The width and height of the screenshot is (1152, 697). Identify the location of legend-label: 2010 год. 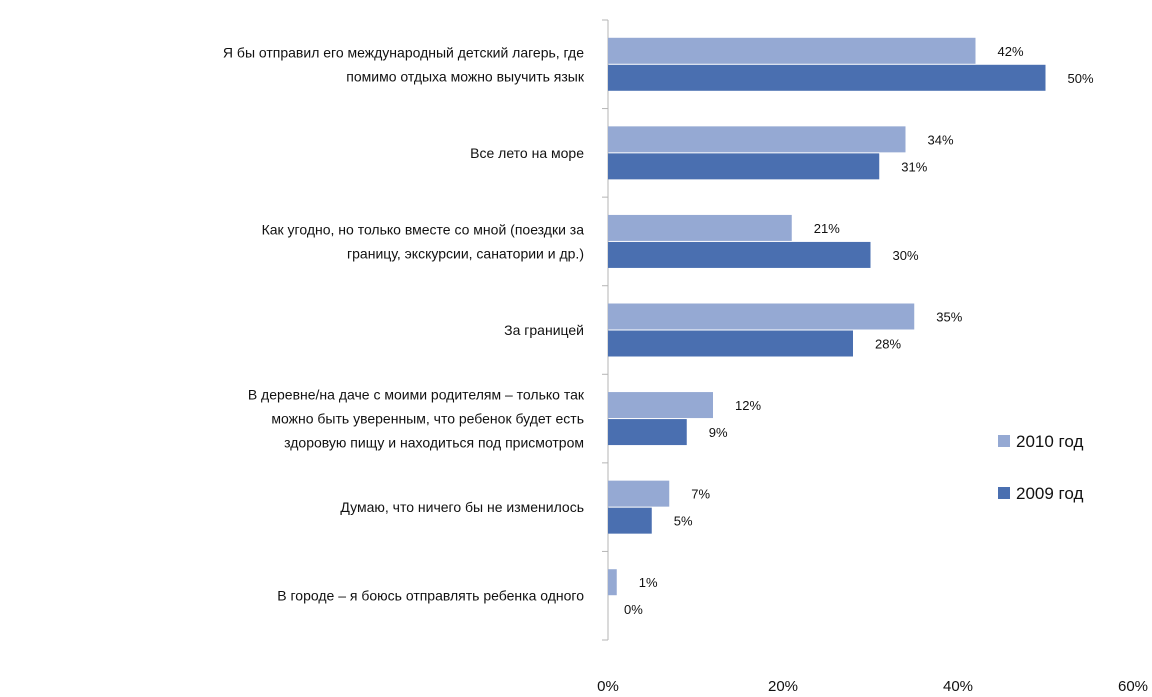
(1049, 441).